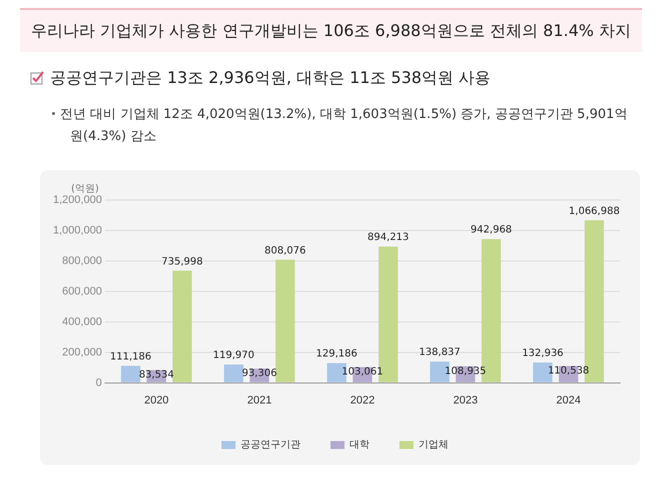 This screenshot has width=660, height=495. I want to click on x-tick-label: 2021, so click(259, 400).